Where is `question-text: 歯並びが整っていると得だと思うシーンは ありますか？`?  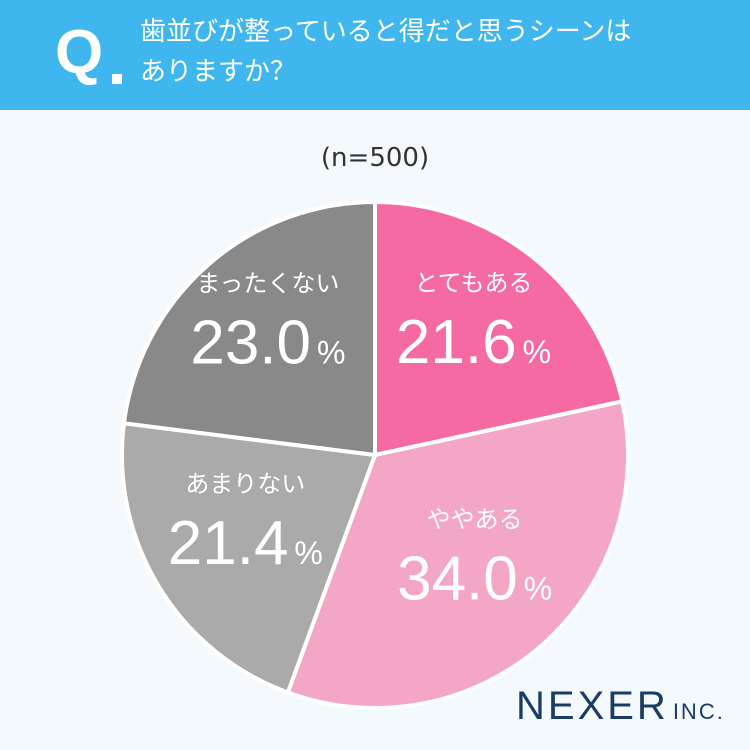
question-text: 歯並びが整っていると得だと思うシーンは ありますか？ is located at coordinates (435, 52).